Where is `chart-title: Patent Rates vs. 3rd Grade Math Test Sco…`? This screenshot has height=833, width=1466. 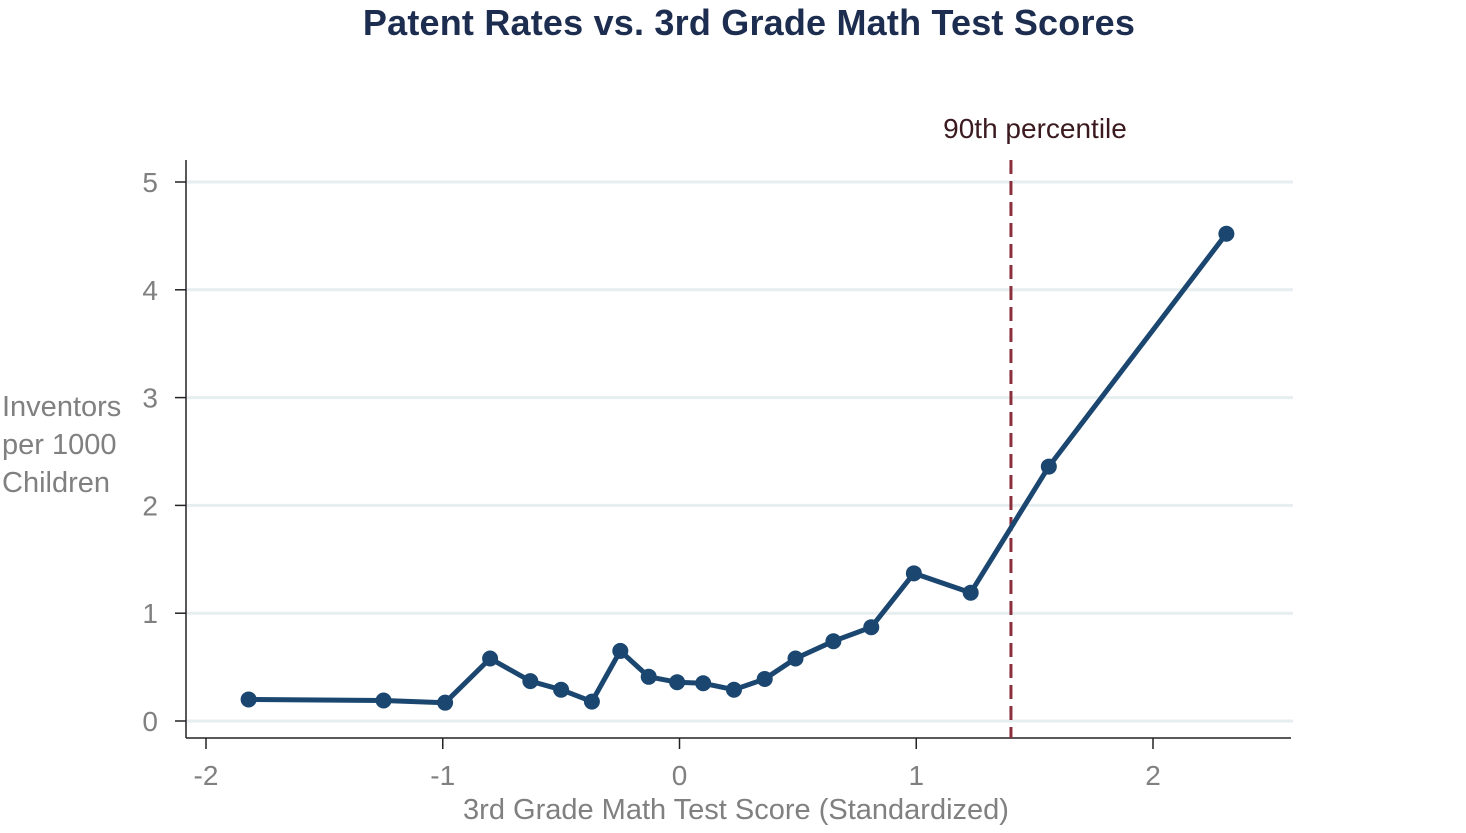 chart-title: Patent Rates vs. 3rd Grade Math Test Sco… is located at coordinates (749, 22).